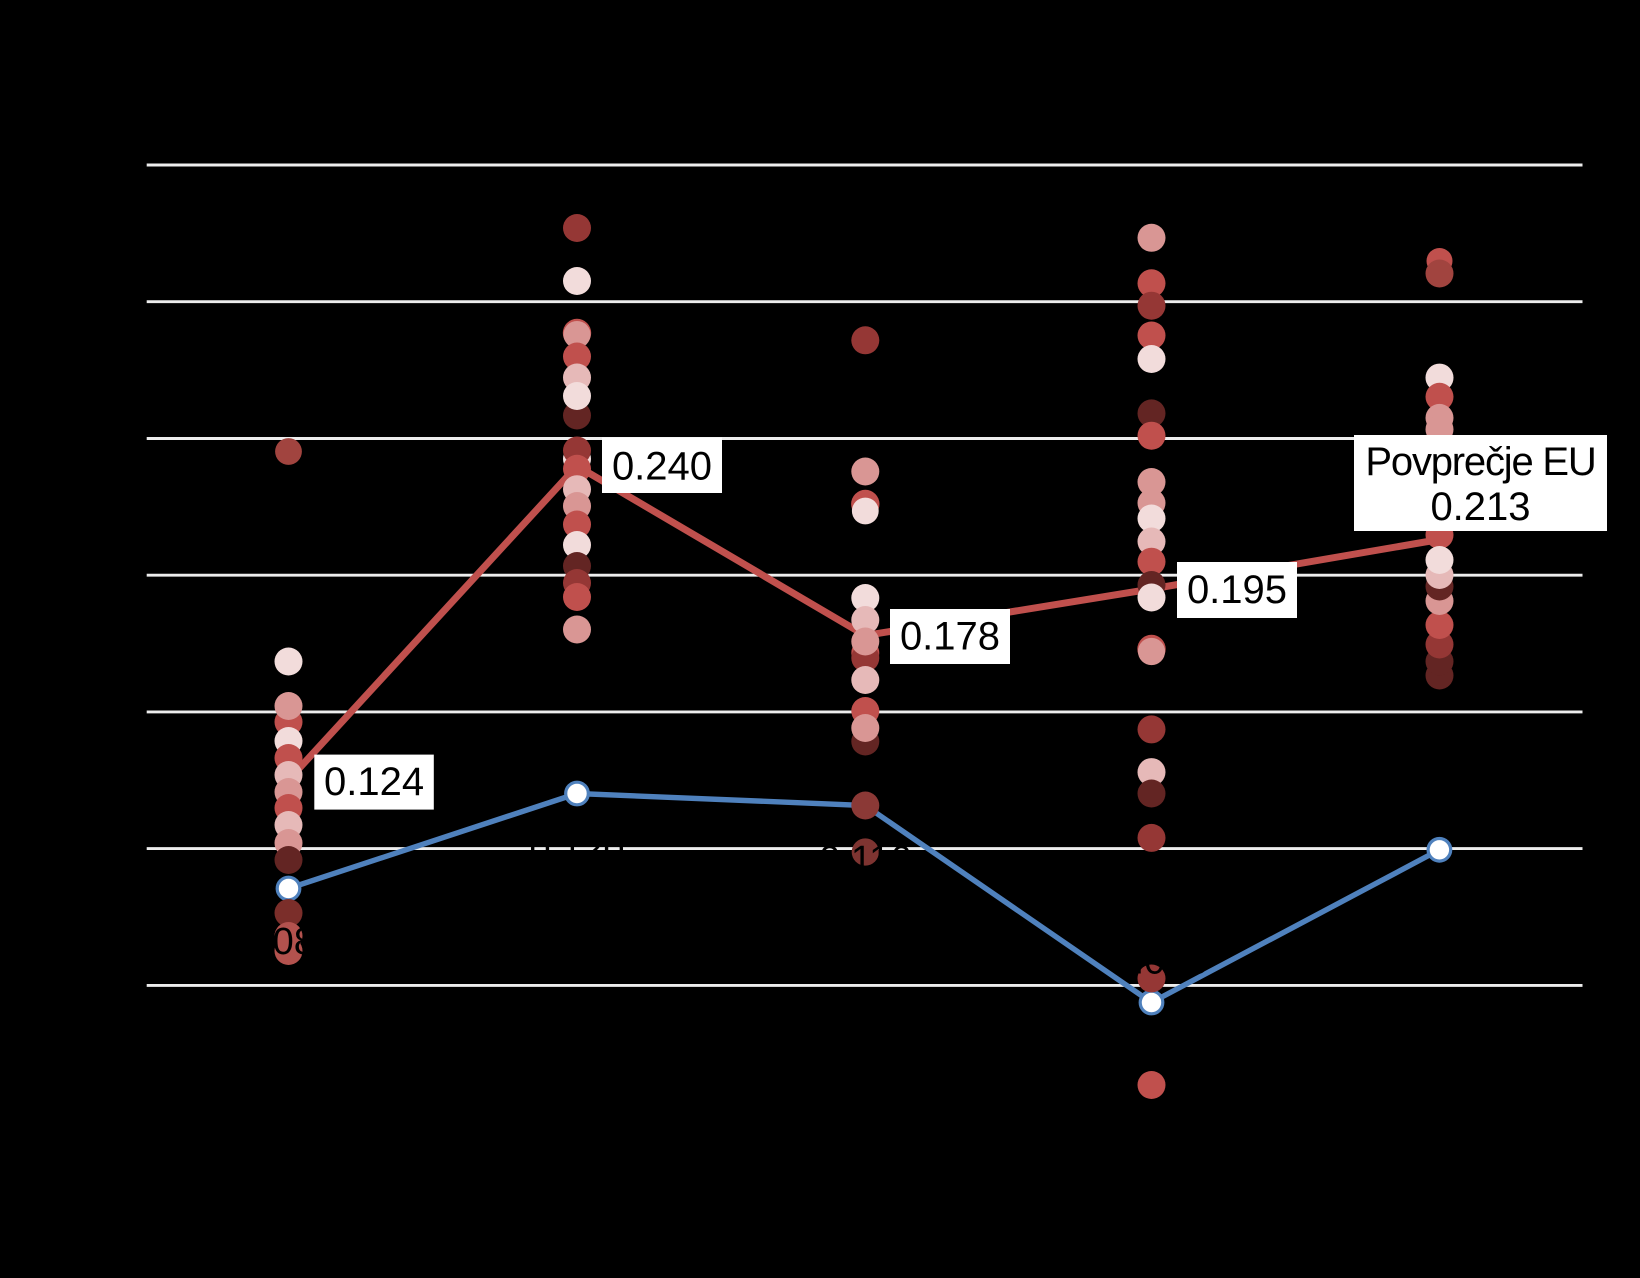 This screenshot has height=1278, width=1640. Describe the element at coordinates (288, 942) in the screenshot. I see `svg-text: 0.085` at that location.